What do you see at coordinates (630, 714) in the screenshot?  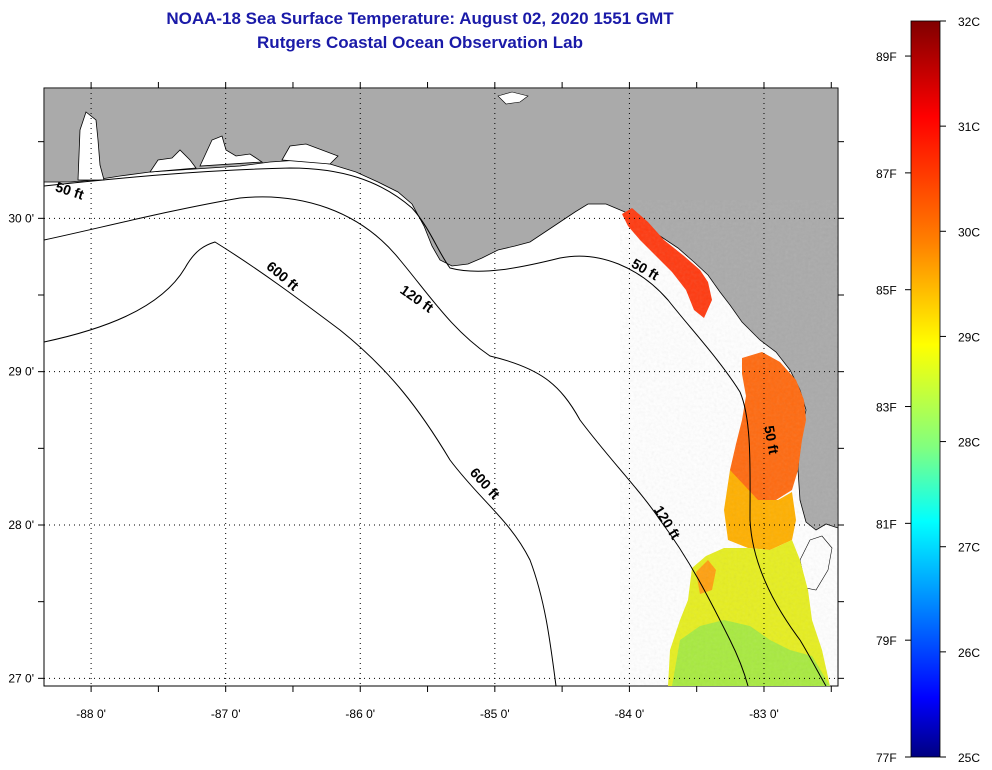 I see `lon-label: -84 0'` at bounding box center [630, 714].